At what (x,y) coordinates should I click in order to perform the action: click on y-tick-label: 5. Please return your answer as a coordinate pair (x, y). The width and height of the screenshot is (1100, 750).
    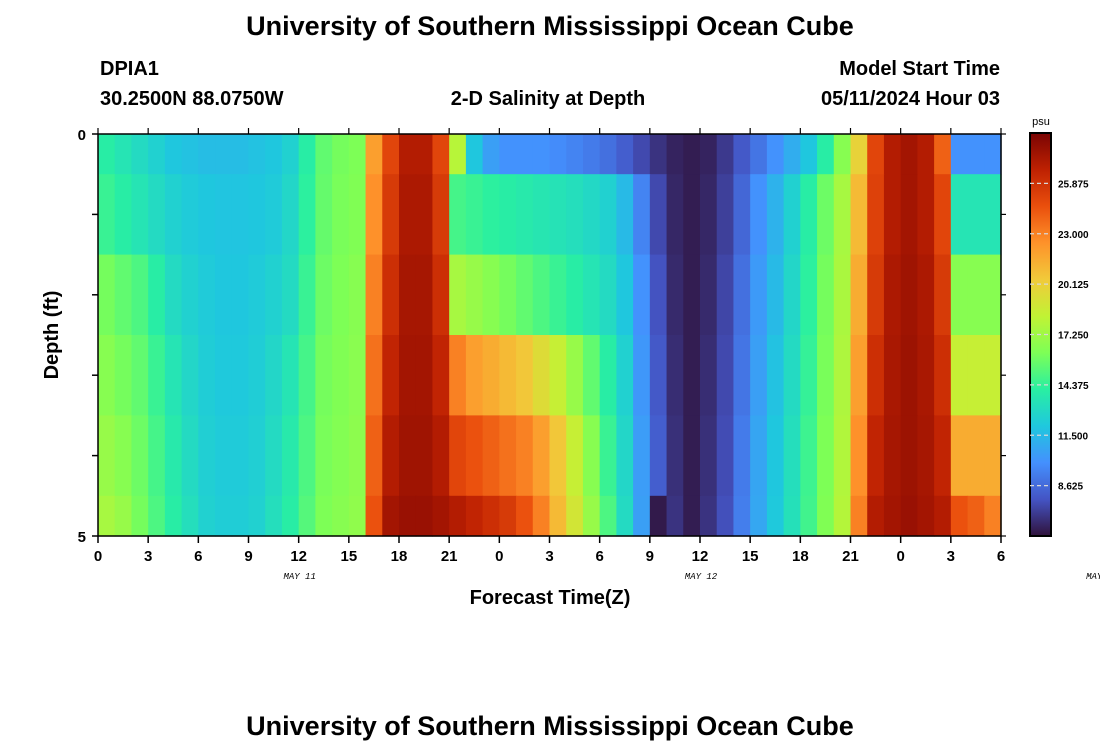
    Looking at the image, I should click on (82, 537).